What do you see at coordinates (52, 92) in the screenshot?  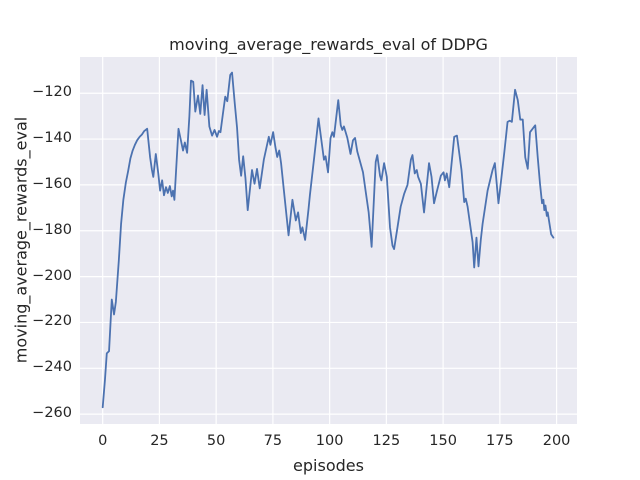 I see `y-tick-label: −120` at bounding box center [52, 92].